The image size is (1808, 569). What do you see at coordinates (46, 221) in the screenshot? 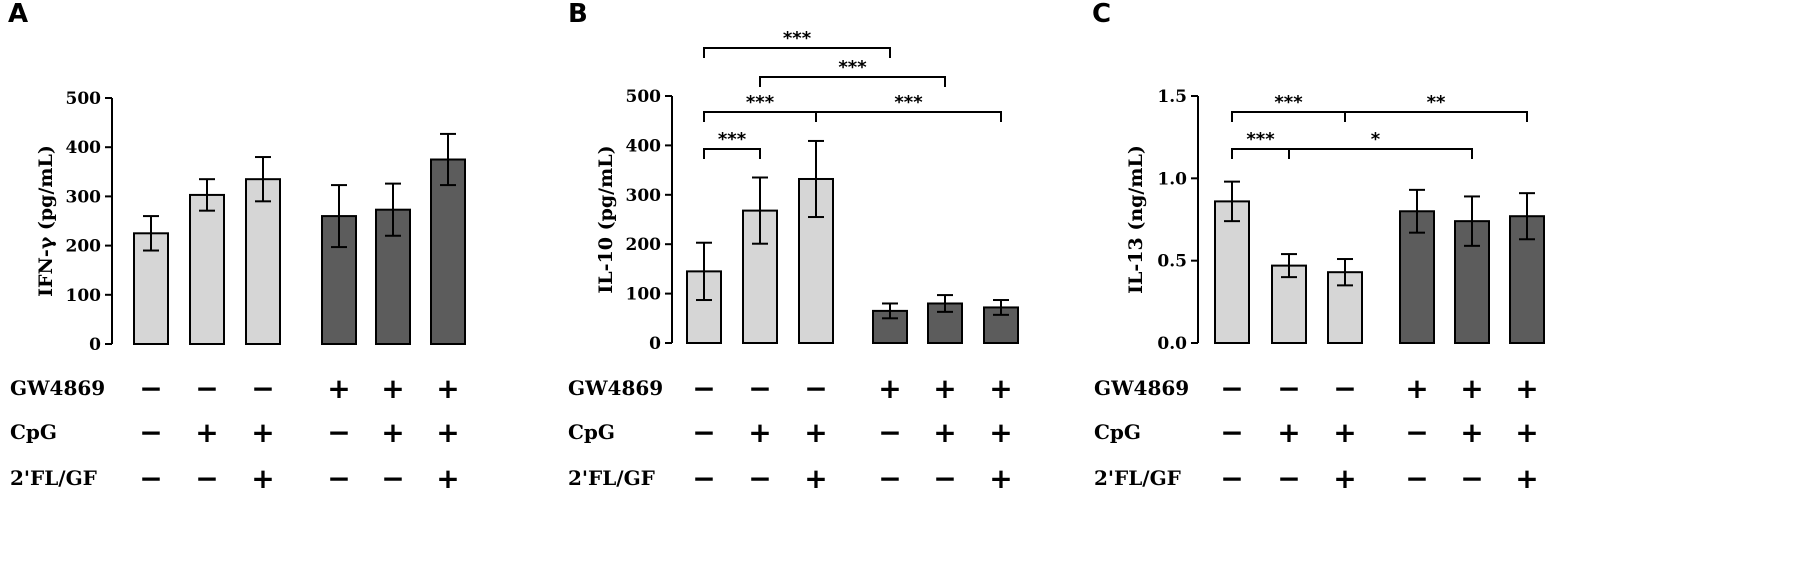
I see `y-axis-label: IFN-γ (pg/mL)` at bounding box center [46, 221].